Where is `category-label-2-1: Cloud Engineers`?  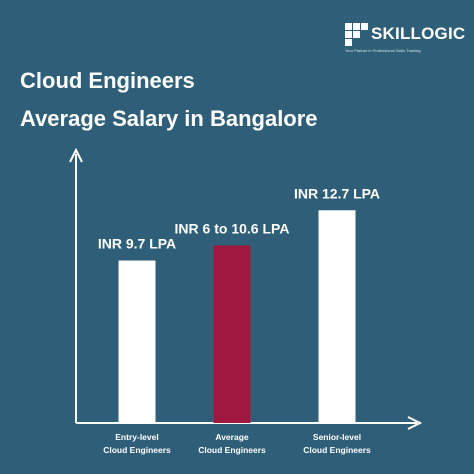
category-label-2-1: Cloud Engineers is located at coordinates (337, 450).